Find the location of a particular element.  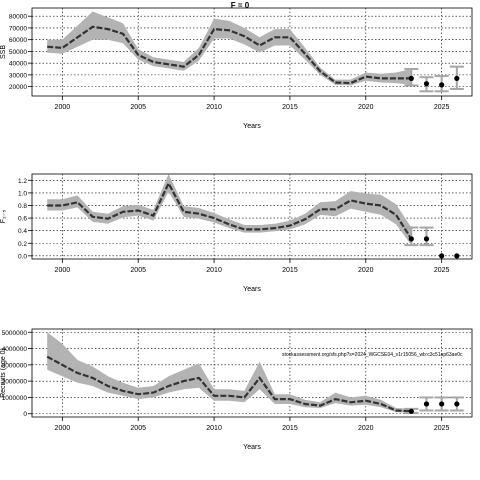

y-tick-label: 1.0 is located at coordinates (22, 193).